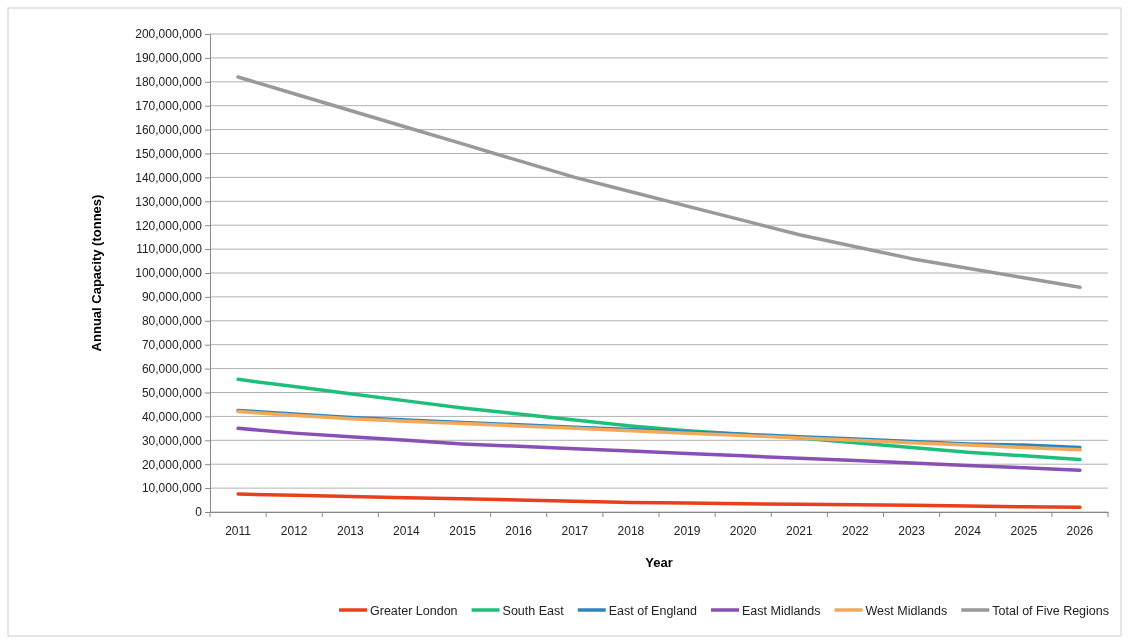 The height and width of the screenshot is (644, 1129). Describe the element at coordinates (169, 129) in the screenshot. I see `y-tick-label: 160,000,000` at that location.